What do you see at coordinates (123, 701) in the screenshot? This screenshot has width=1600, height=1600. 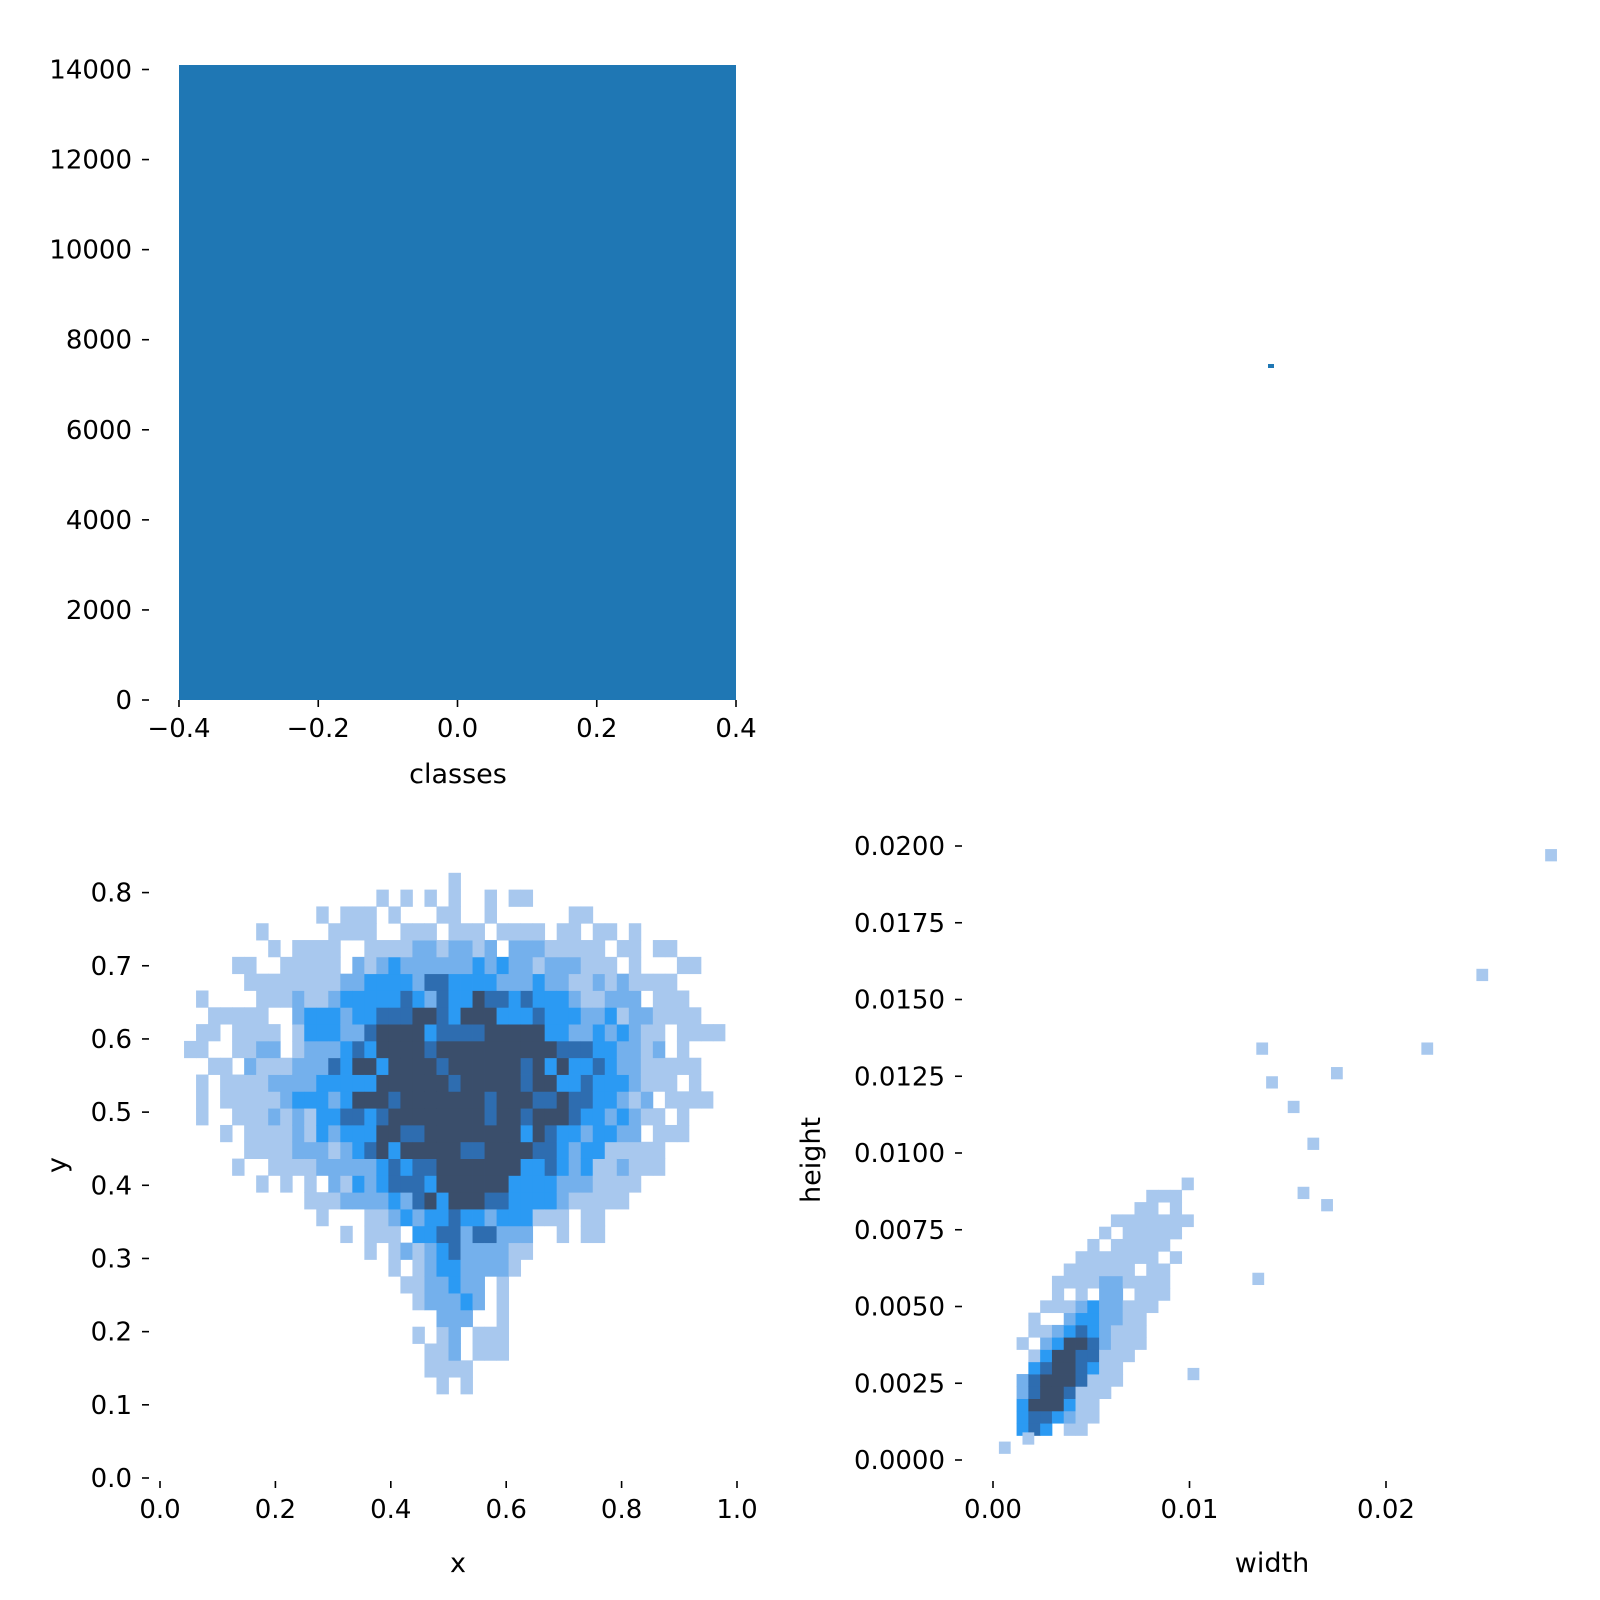 I see `classes-ytick-label: 0` at bounding box center [123, 701].